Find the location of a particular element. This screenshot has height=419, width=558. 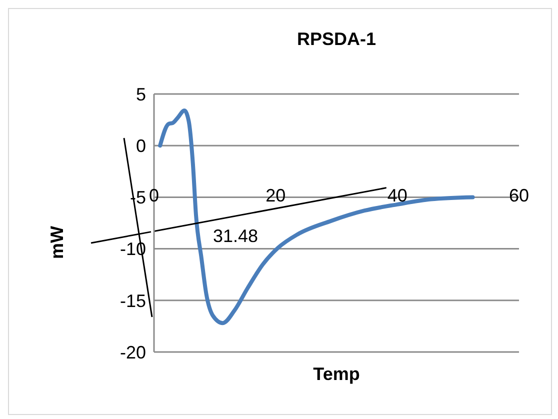

x-tick-label: 0 is located at coordinates (154, 195).